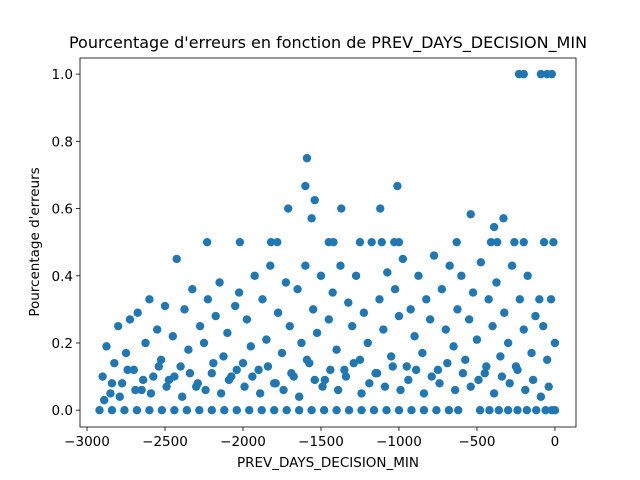  Describe the element at coordinates (62, 411) in the screenshot. I see `y-tick-label: 0.0` at that location.